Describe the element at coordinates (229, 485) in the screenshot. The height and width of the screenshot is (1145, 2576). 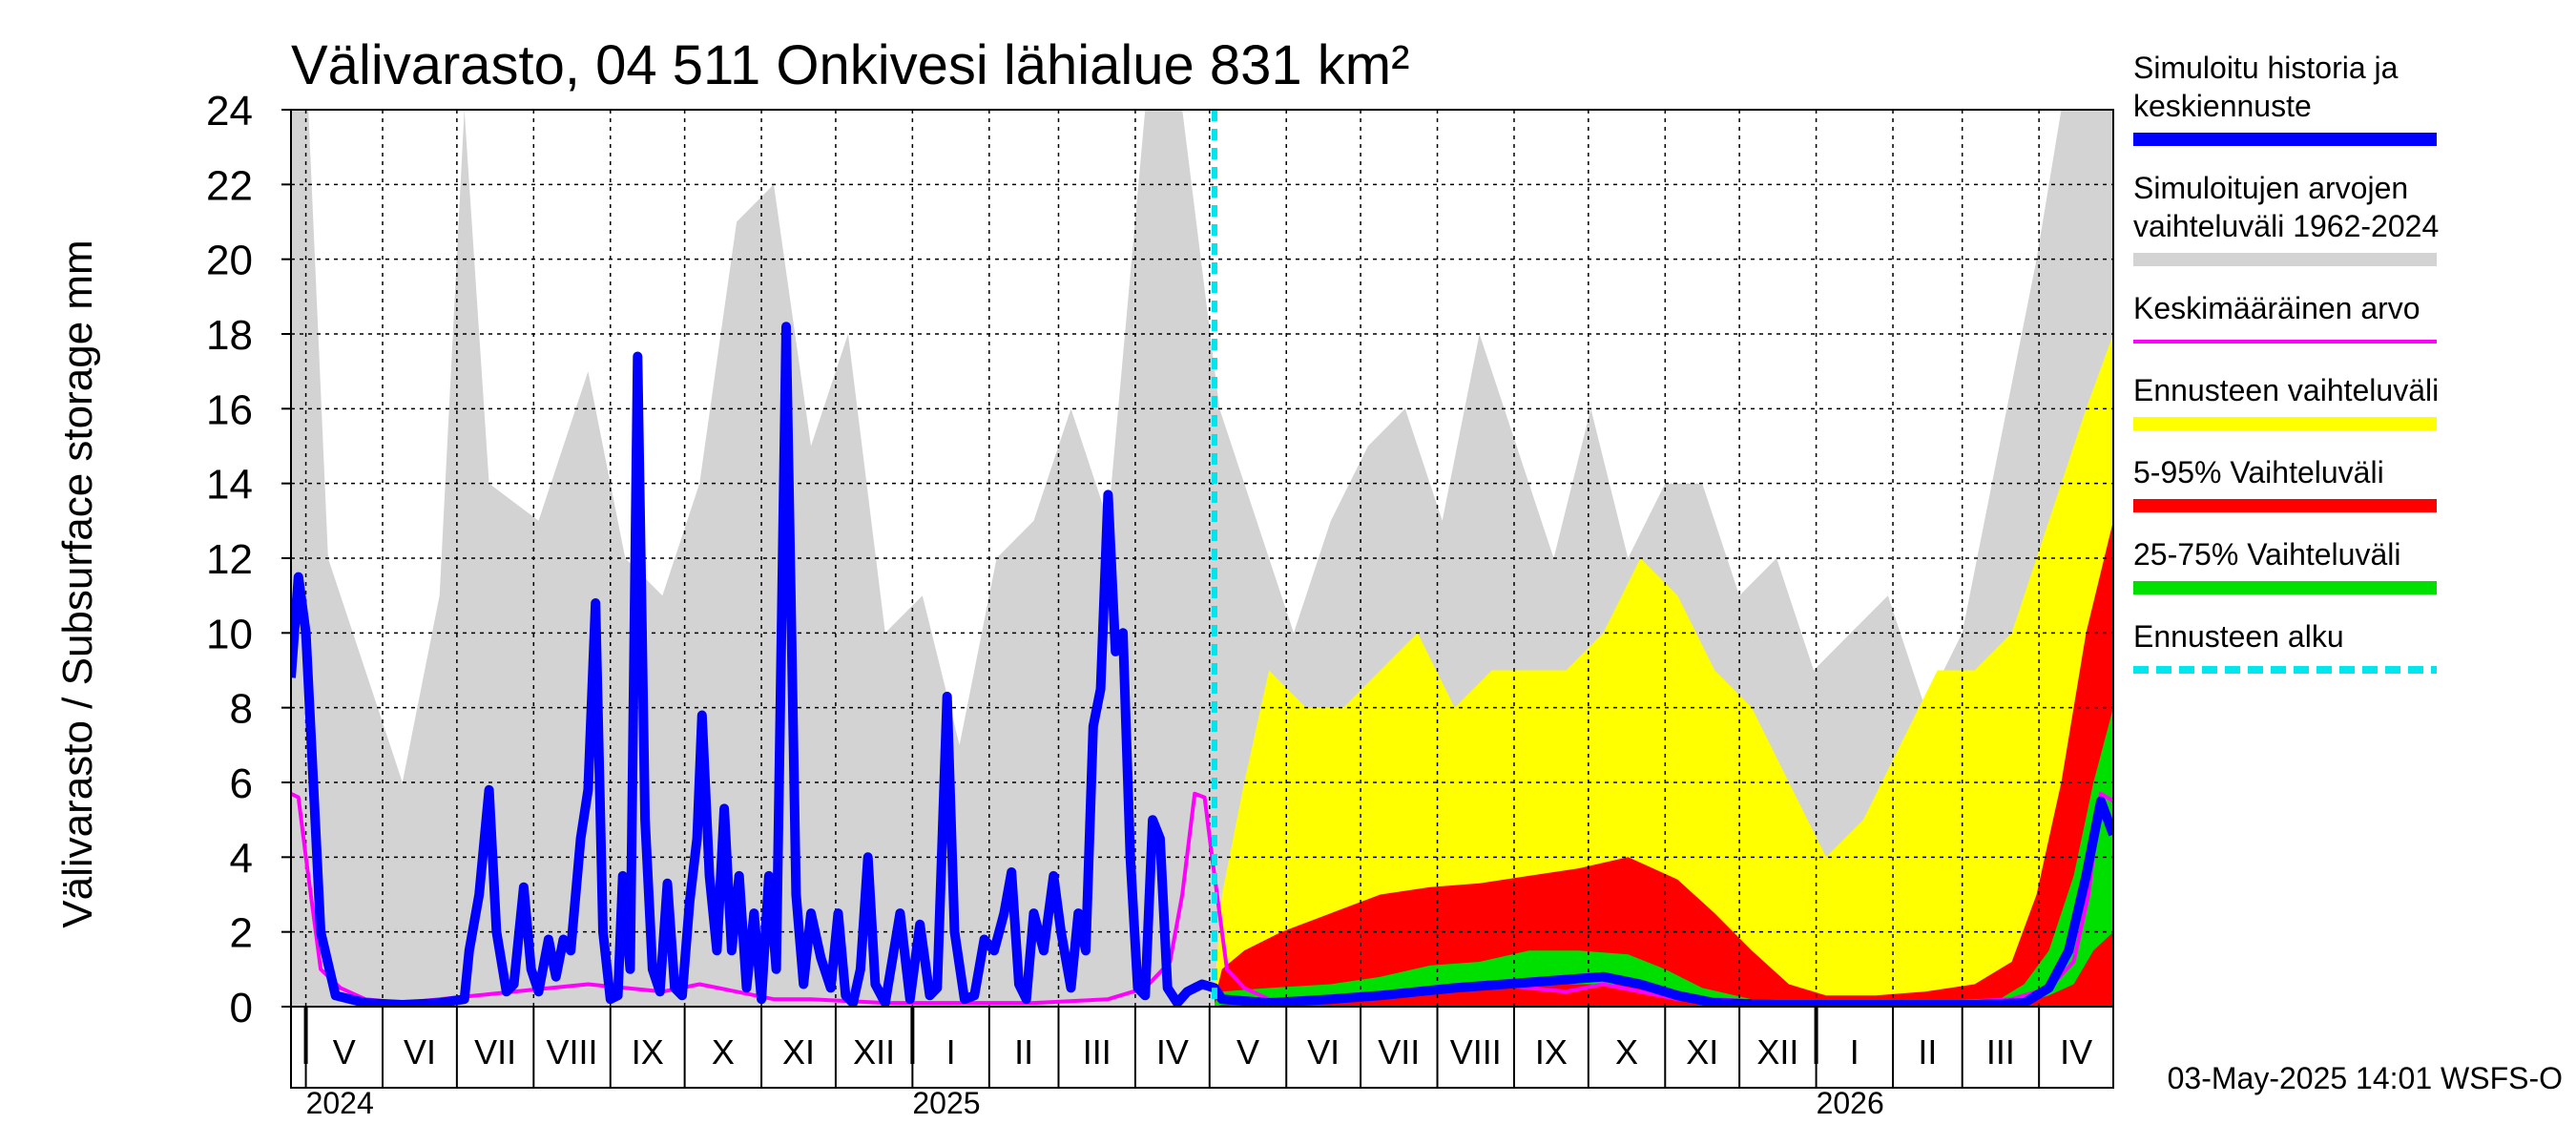
I see `y-tick-label-7: 14` at that location.